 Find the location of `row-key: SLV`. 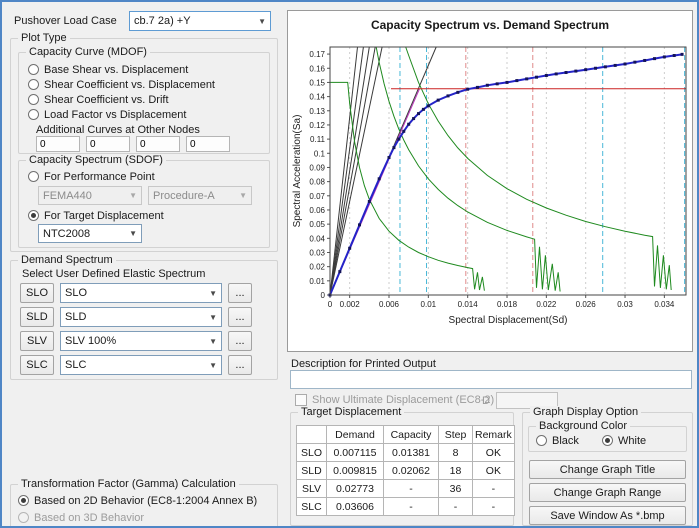

row-key: SLV is located at coordinates (311, 488).